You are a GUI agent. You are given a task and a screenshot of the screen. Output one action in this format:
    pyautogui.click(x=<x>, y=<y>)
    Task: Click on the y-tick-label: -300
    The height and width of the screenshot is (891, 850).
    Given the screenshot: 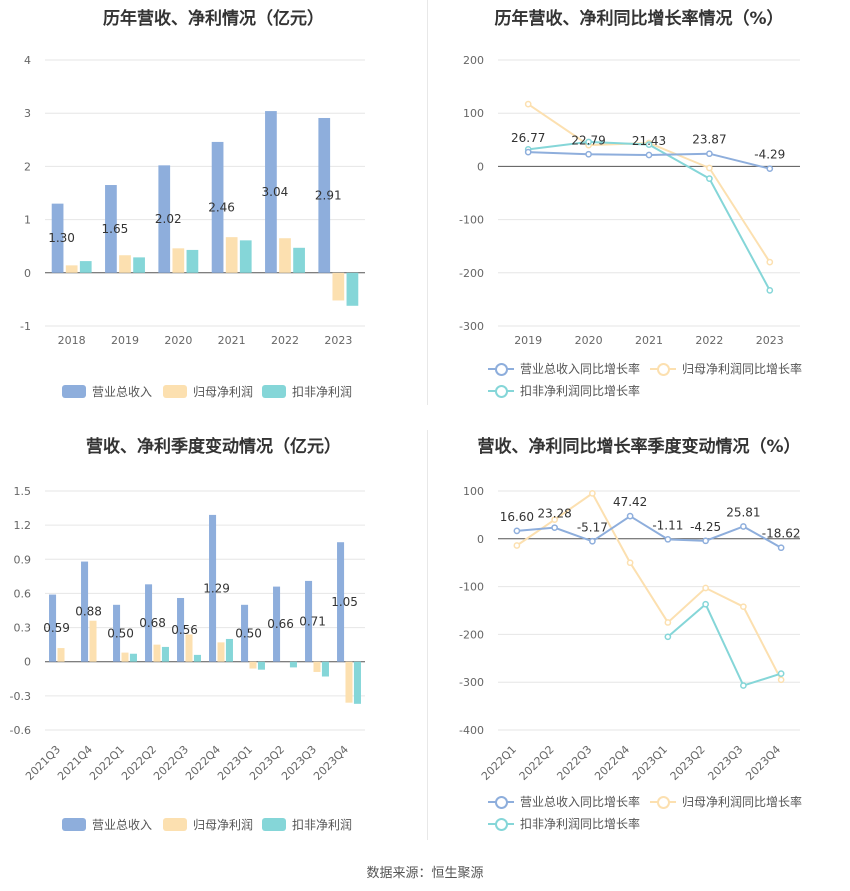 What is the action you would take?
    pyautogui.click(x=471, y=326)
    